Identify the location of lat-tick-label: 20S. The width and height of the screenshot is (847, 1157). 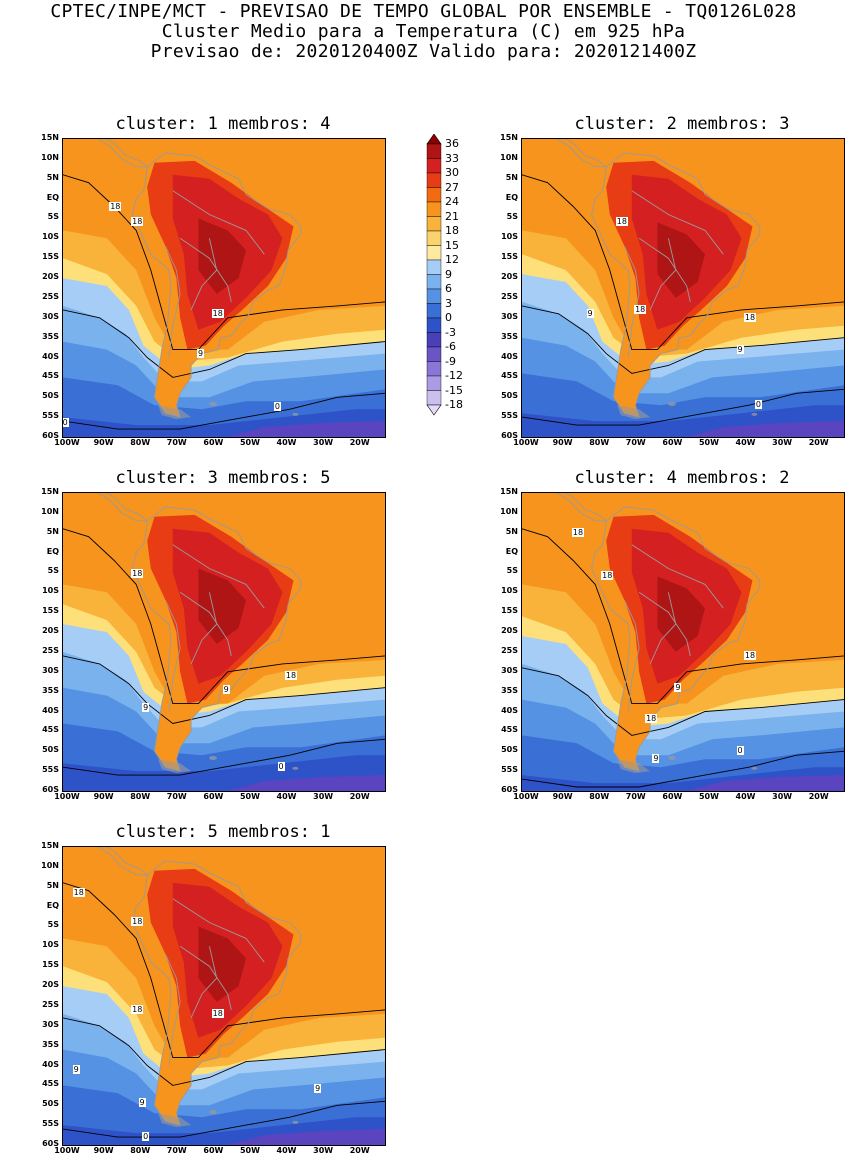
(509, 631).